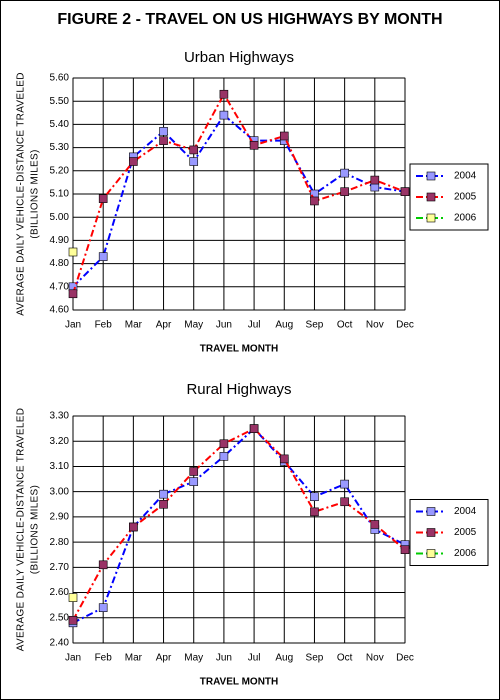 The image size is (500, 700). I want to click on y-tick-label: 3.10, so click(60, 466).